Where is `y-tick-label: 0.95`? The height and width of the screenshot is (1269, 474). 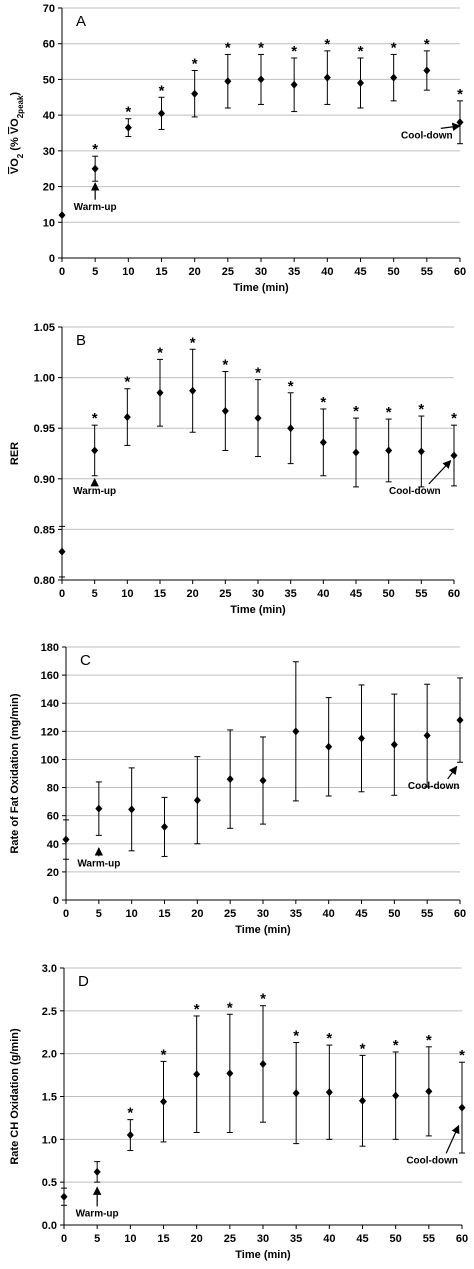 y-tick-label: 0.95 is located at coordinates (44, 429).